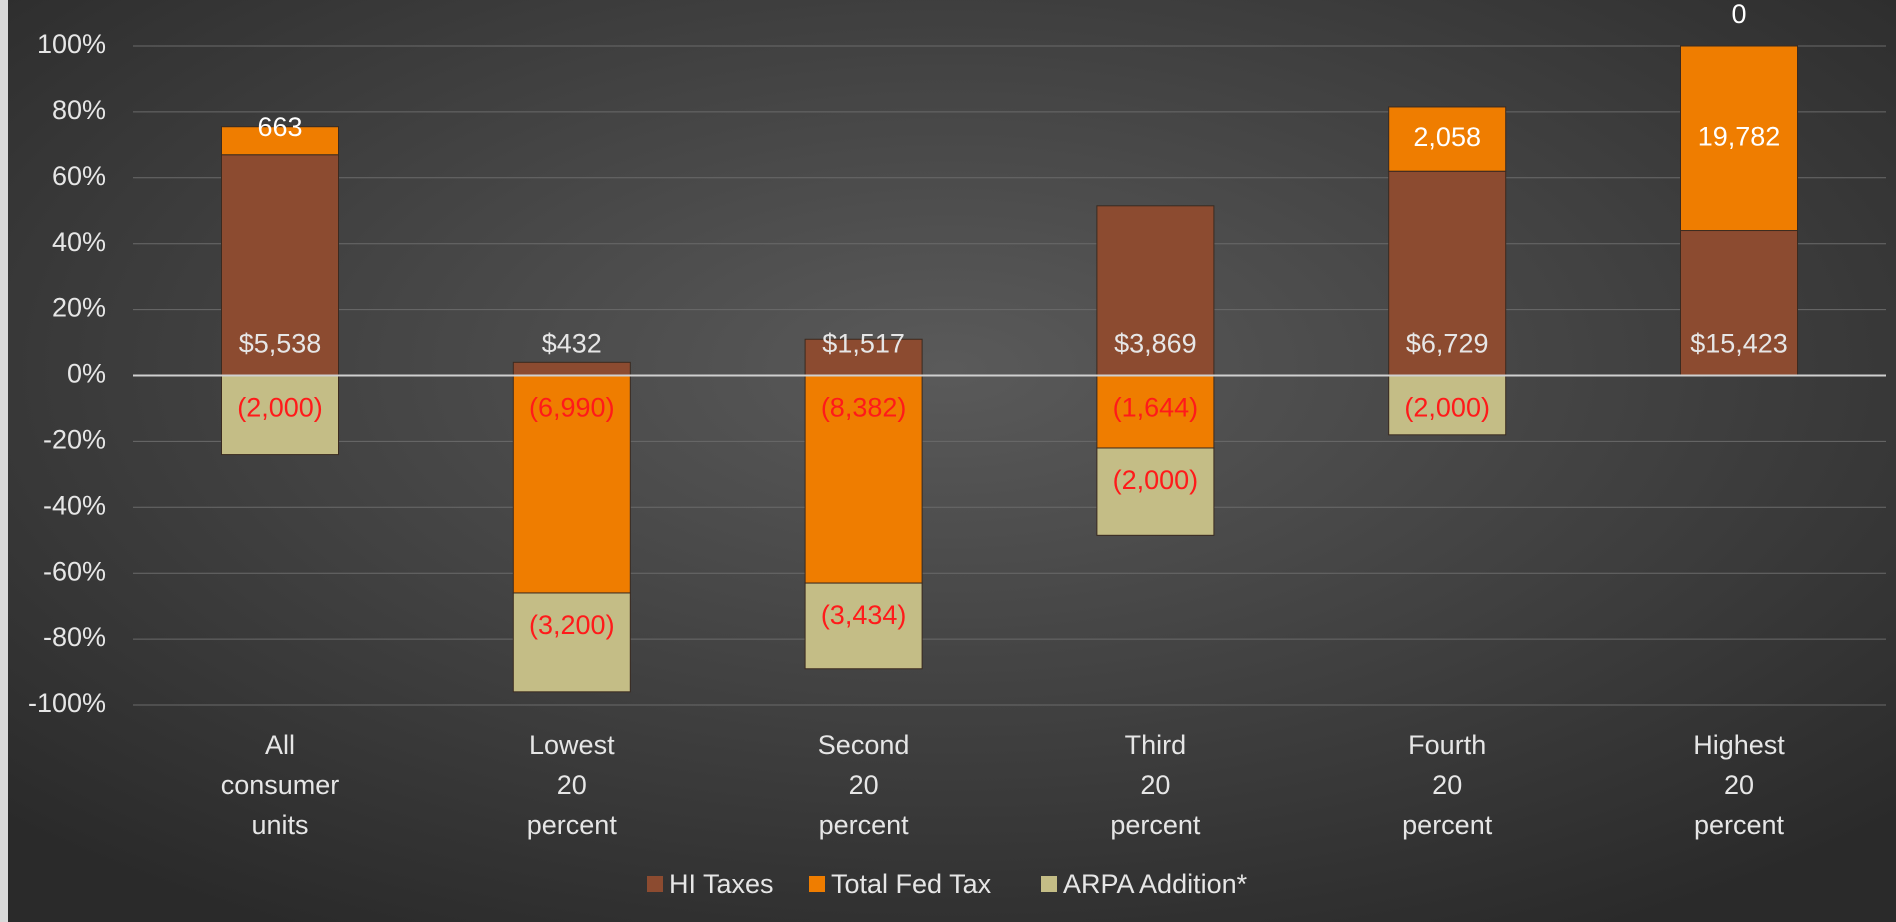 The height and width of the screenshot is (922, 1896). I want to click on x-tick-label: Lowest 20 percent, so click(572, 785).